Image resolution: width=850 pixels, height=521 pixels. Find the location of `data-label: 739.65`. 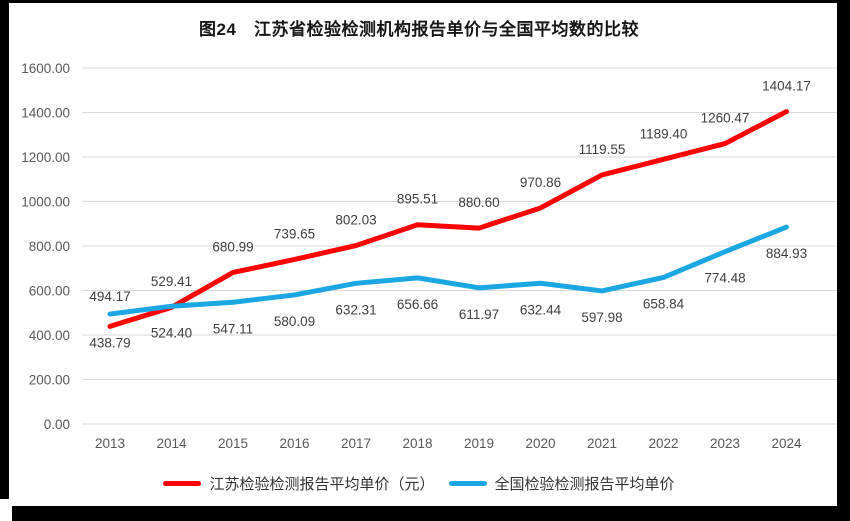

data-label: 739.65 is located at coordinates (294, 233).